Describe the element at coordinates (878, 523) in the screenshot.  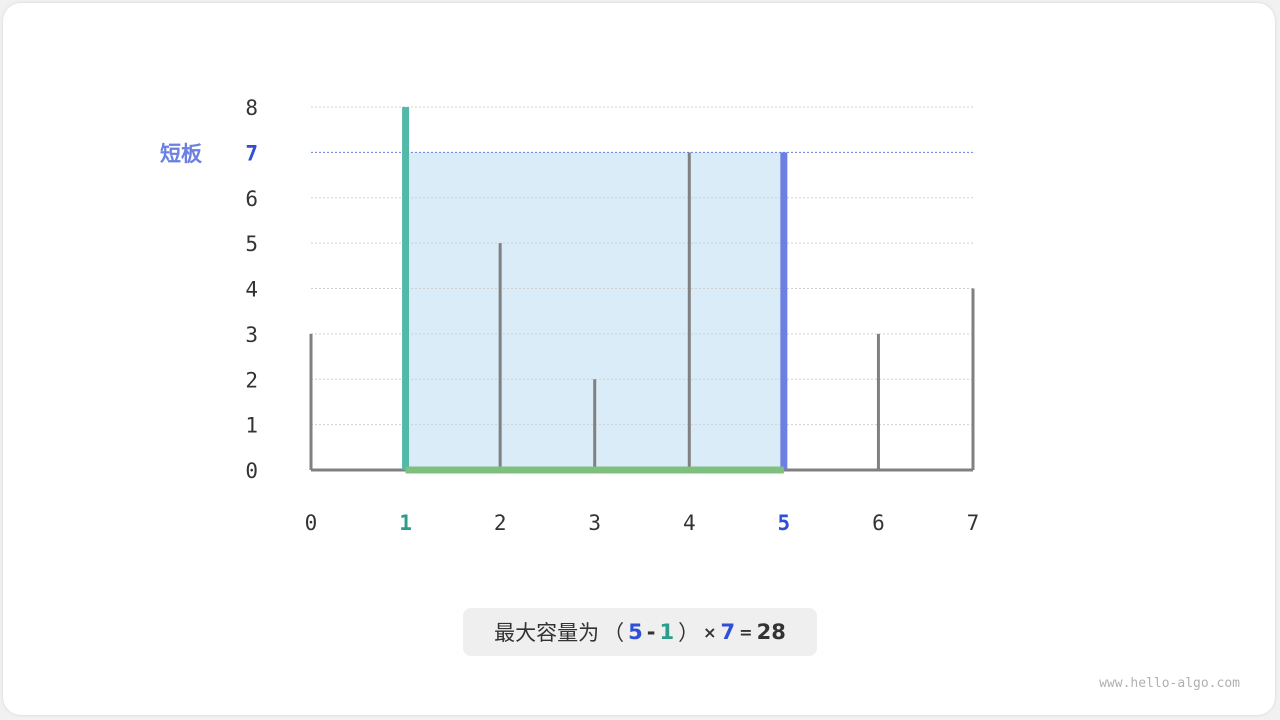
I see `x-tick-label: 6` at that location.